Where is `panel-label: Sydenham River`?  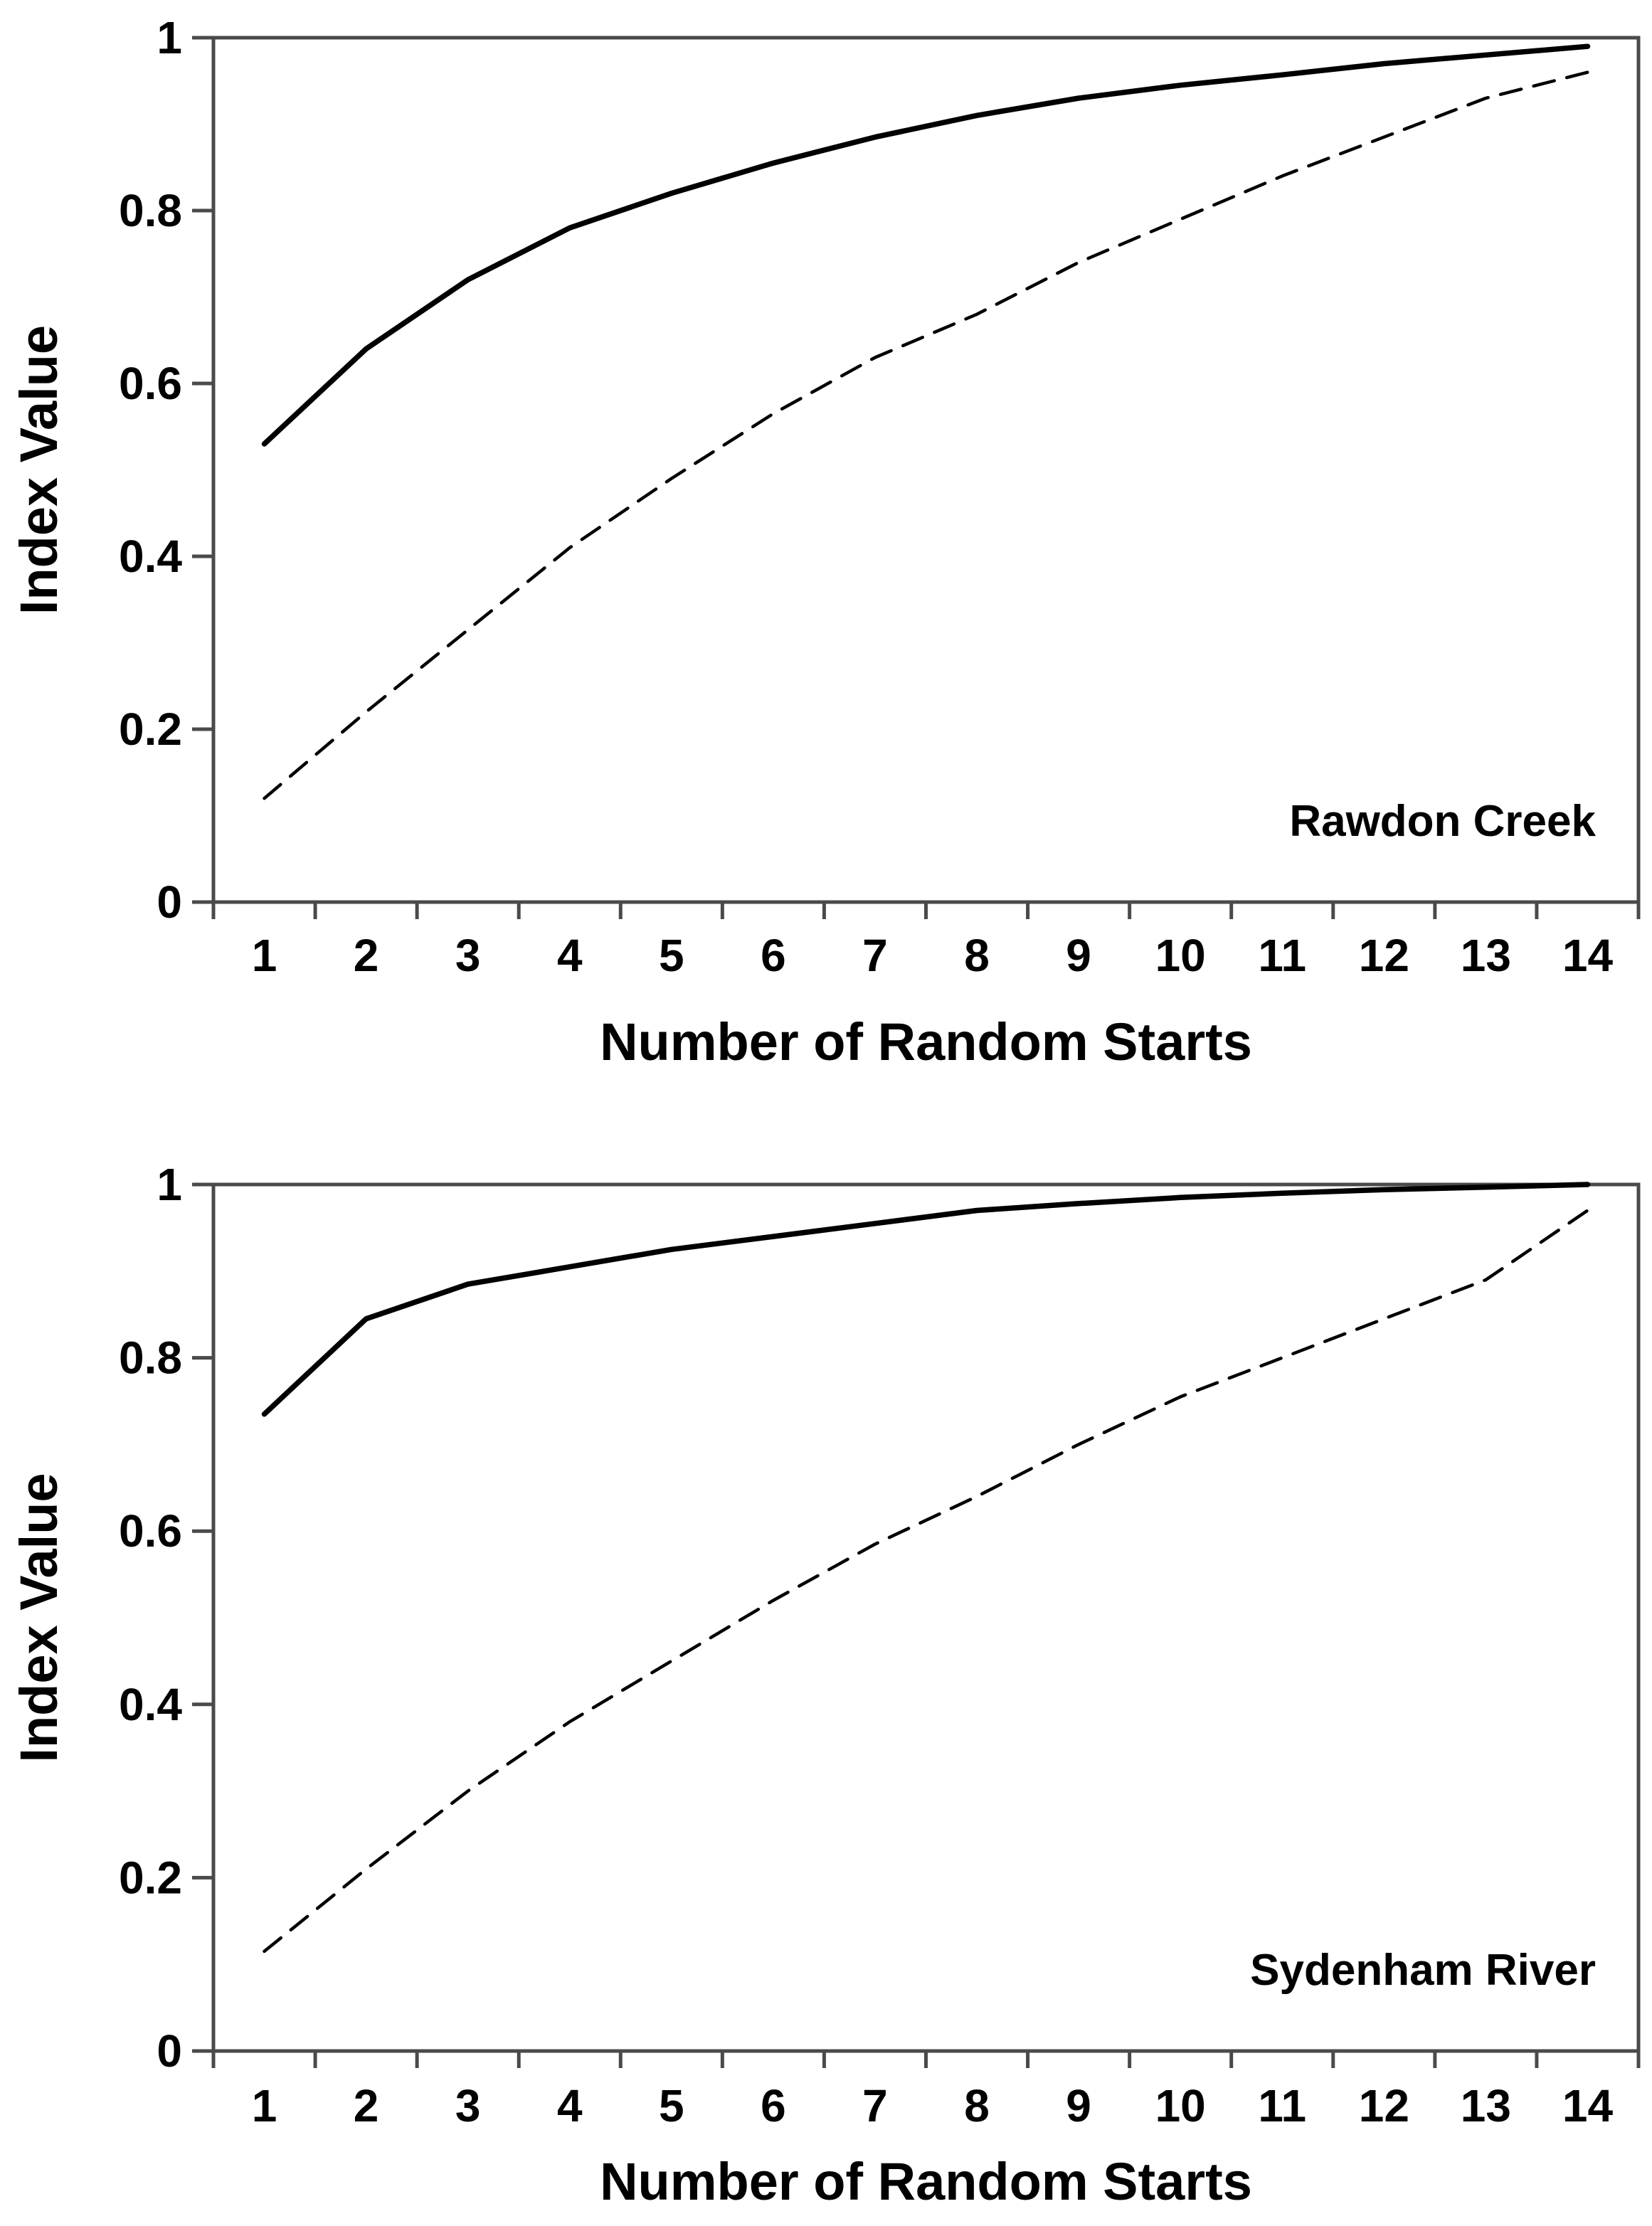
panel-label: Sydenham River is located at coordinates (1423, 1970).